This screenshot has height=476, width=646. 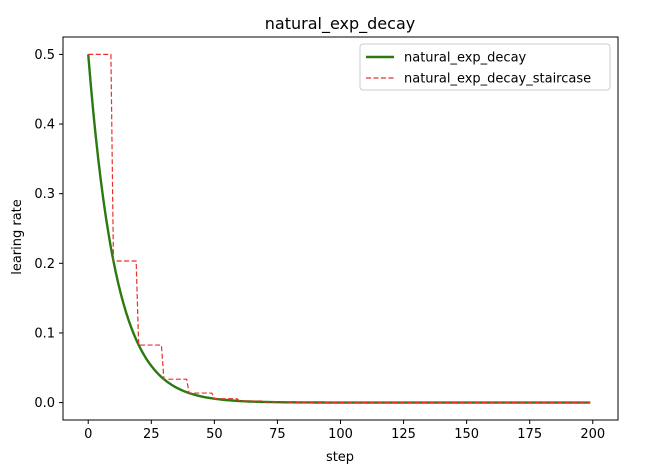 I want to click on legend-box, so click(x=485, y=67).